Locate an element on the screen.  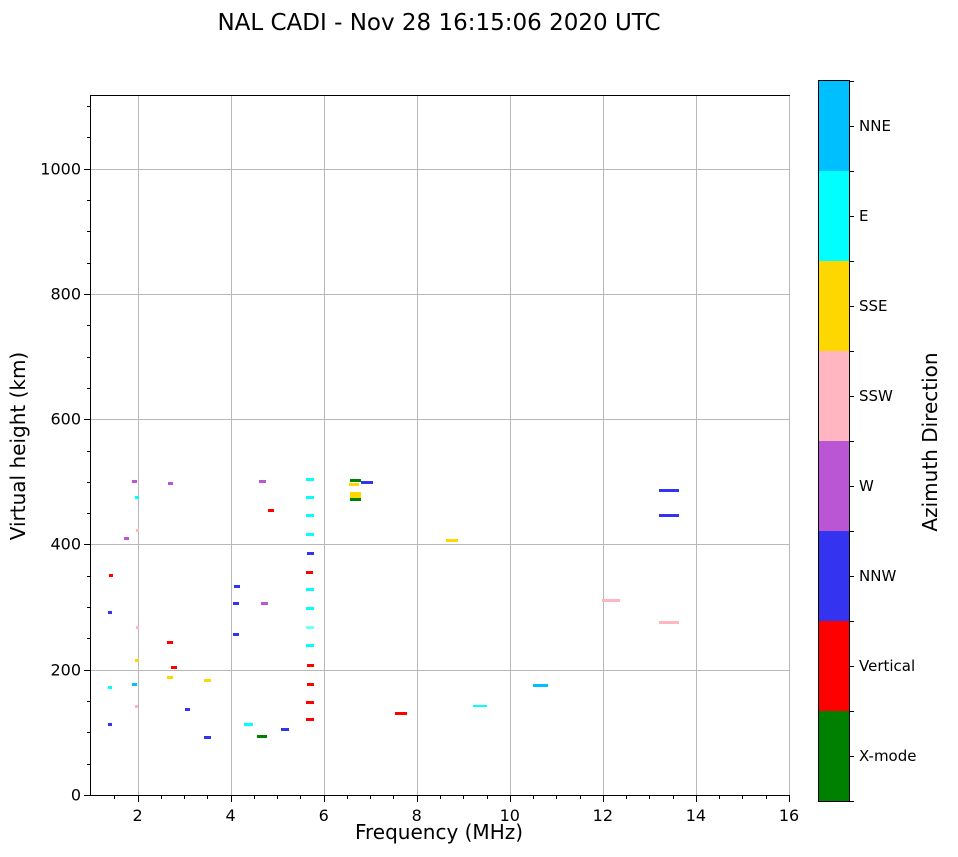
x-tick-label: 2 is located at coordinates (137, 815).